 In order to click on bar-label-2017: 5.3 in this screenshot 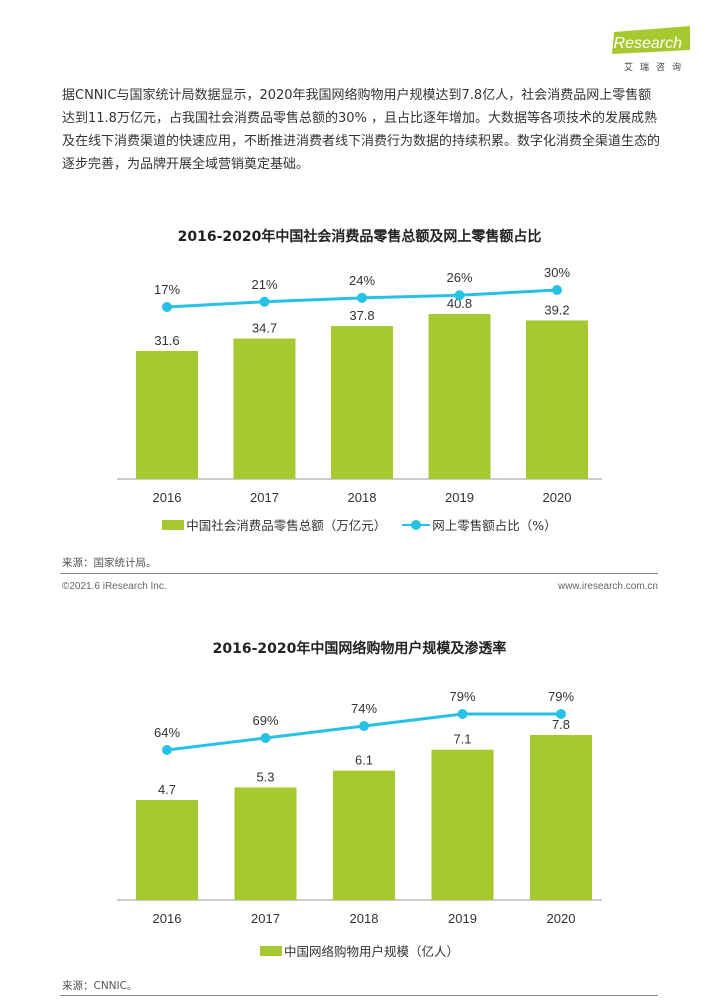, I will do `click(265, 776)`.